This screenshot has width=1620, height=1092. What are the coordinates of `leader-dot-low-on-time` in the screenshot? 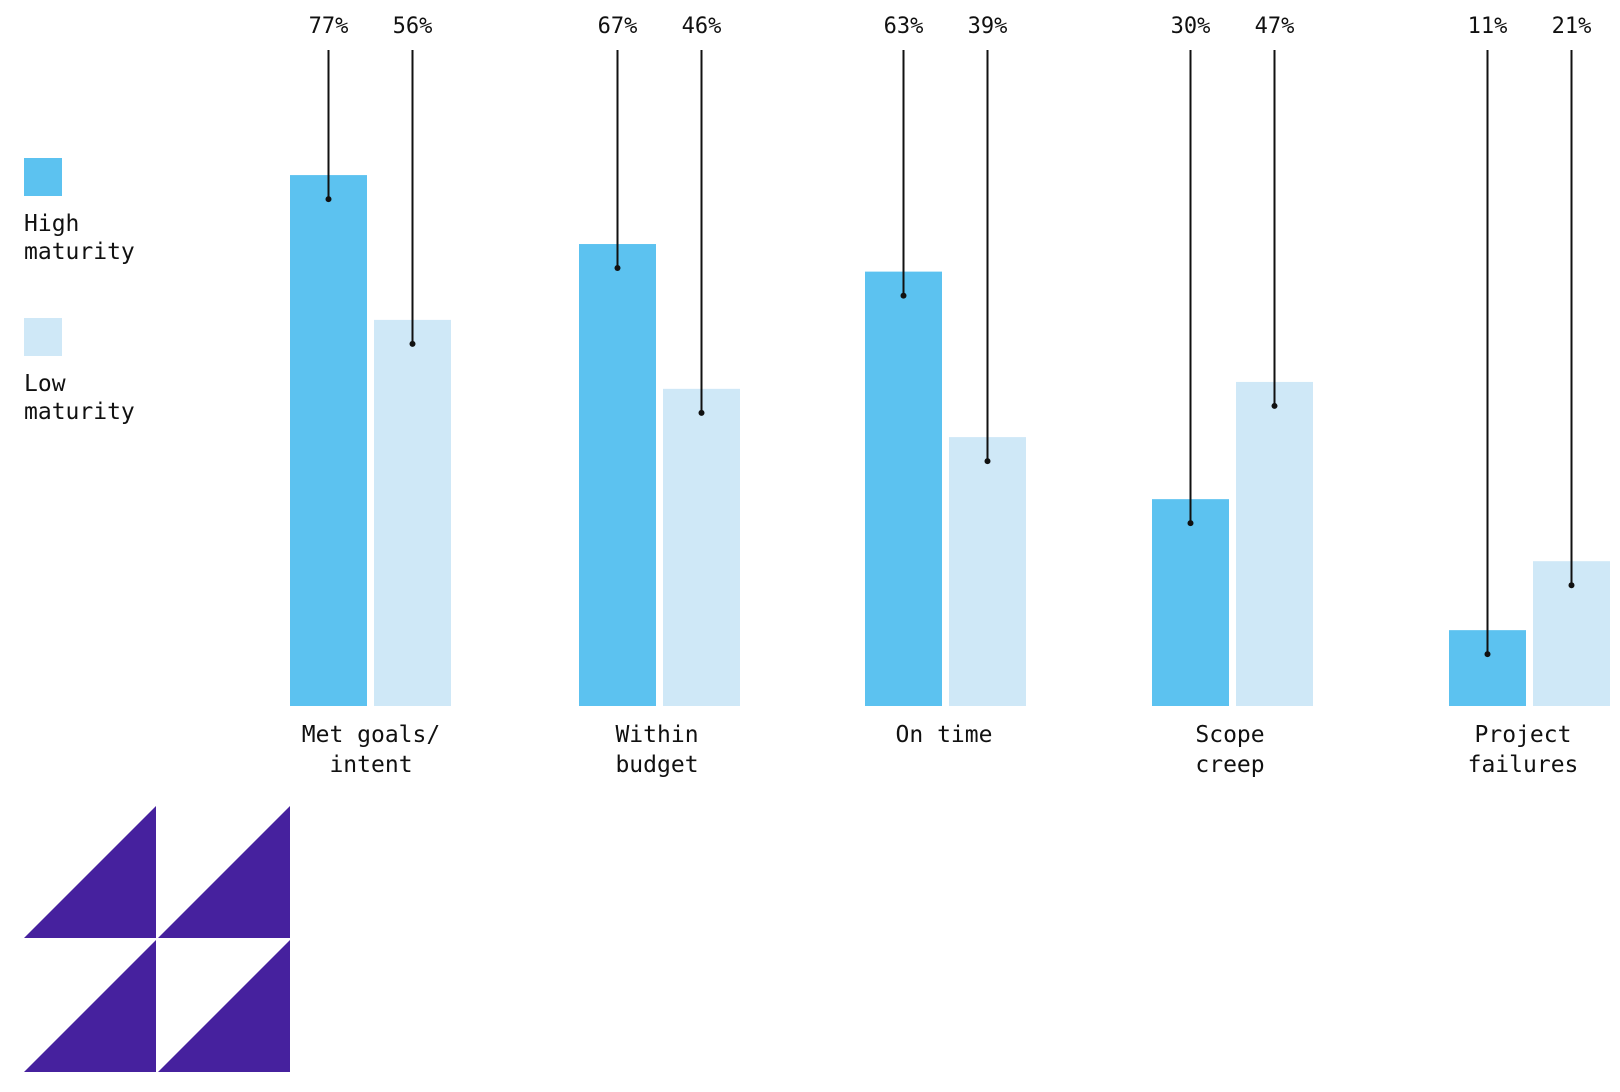 It's located at (987, 461).